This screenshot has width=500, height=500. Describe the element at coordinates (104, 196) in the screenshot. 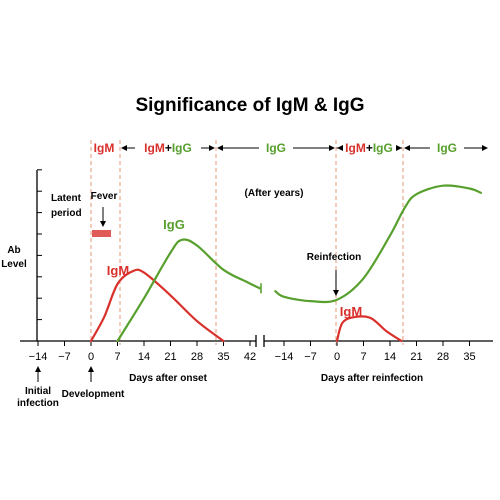

I see `fever-label: Fever` at that location.